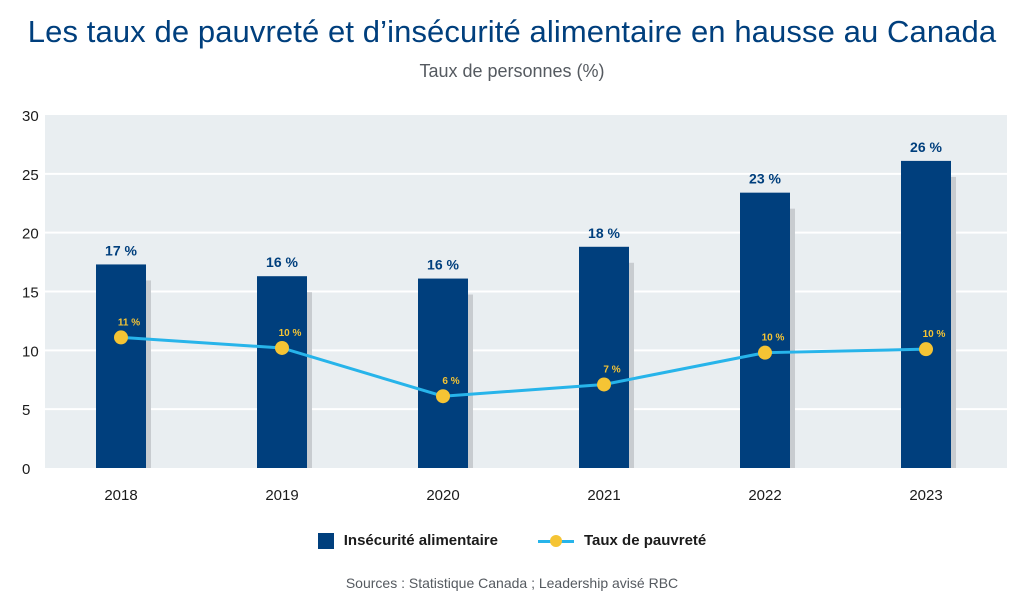 This screenshot has width=1024, height=598. I want to click on legend-line-swatch, so click(555, 541).